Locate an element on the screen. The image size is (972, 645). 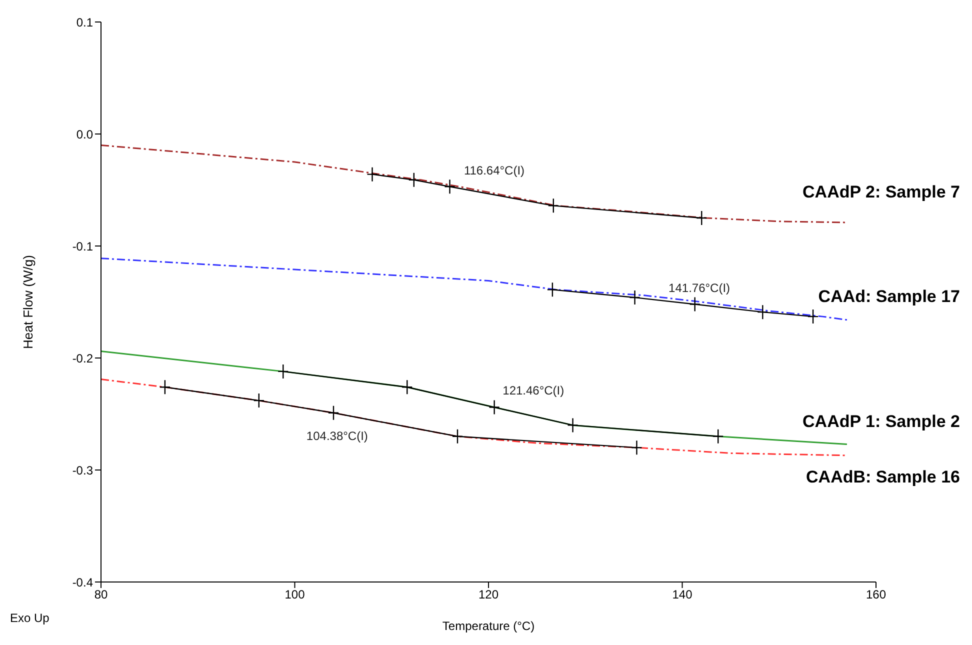
y-tick-label: -0.2 is located at coordinates (83, 358).